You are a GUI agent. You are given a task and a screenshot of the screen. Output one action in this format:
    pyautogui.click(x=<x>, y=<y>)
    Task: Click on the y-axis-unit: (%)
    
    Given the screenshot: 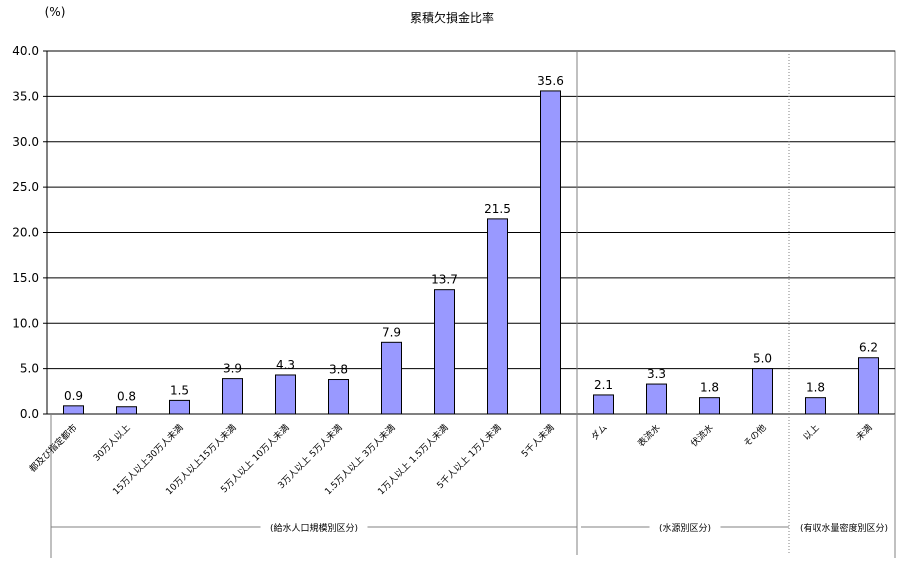 What is the action you would take?
    pyautogui.click(x=55, y=12)
    